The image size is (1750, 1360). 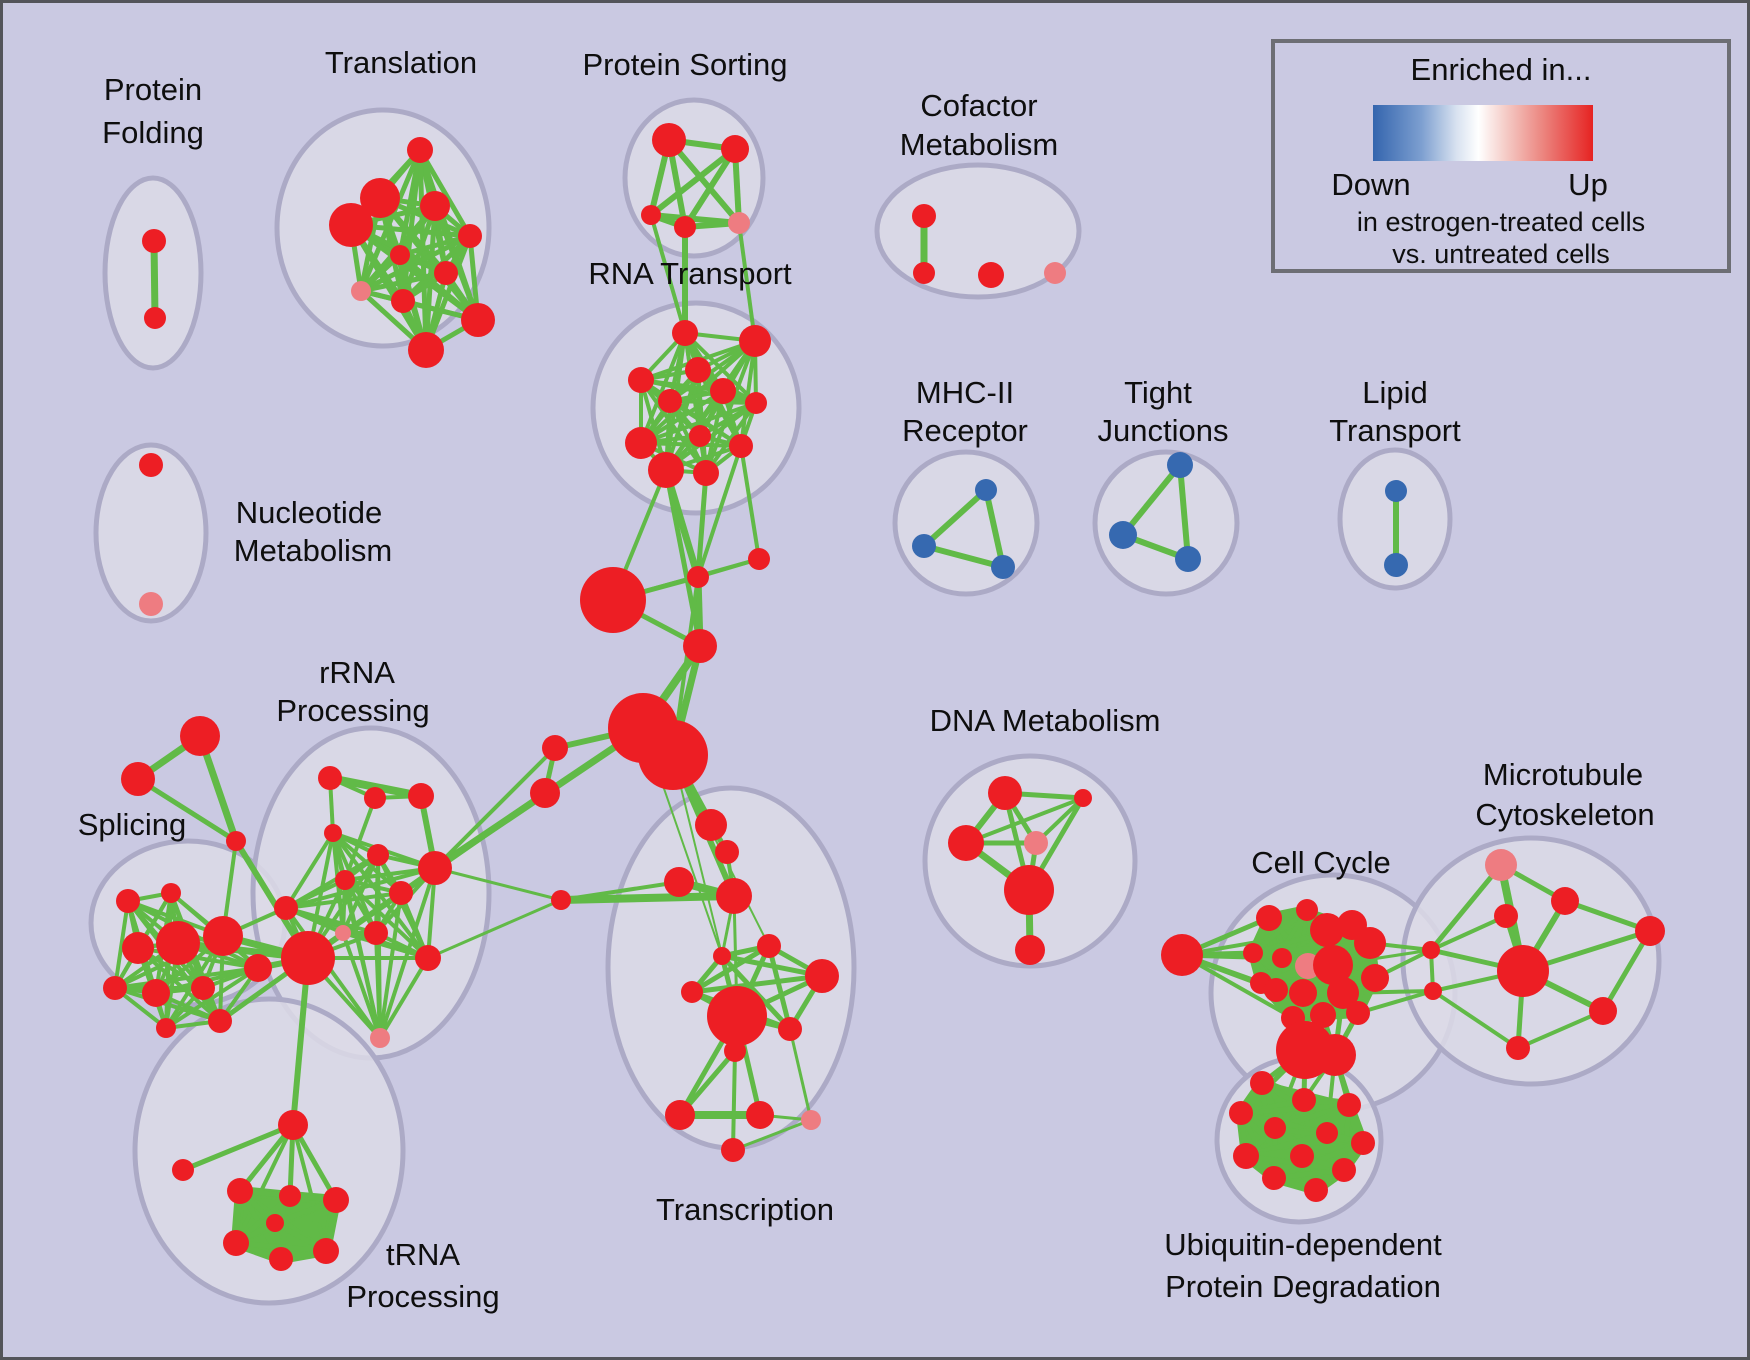 I want to click on gene-set-node-ub7-red, so click(x=1363, y=1143).